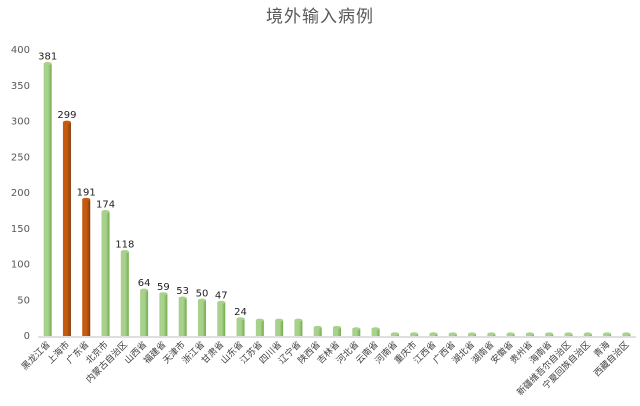 The width and height of the screenshot is (640, 406). What do you see at coordinates (105, 205) in the screenshot?
I see `data-label: 174` at bounding box center [105, 205].